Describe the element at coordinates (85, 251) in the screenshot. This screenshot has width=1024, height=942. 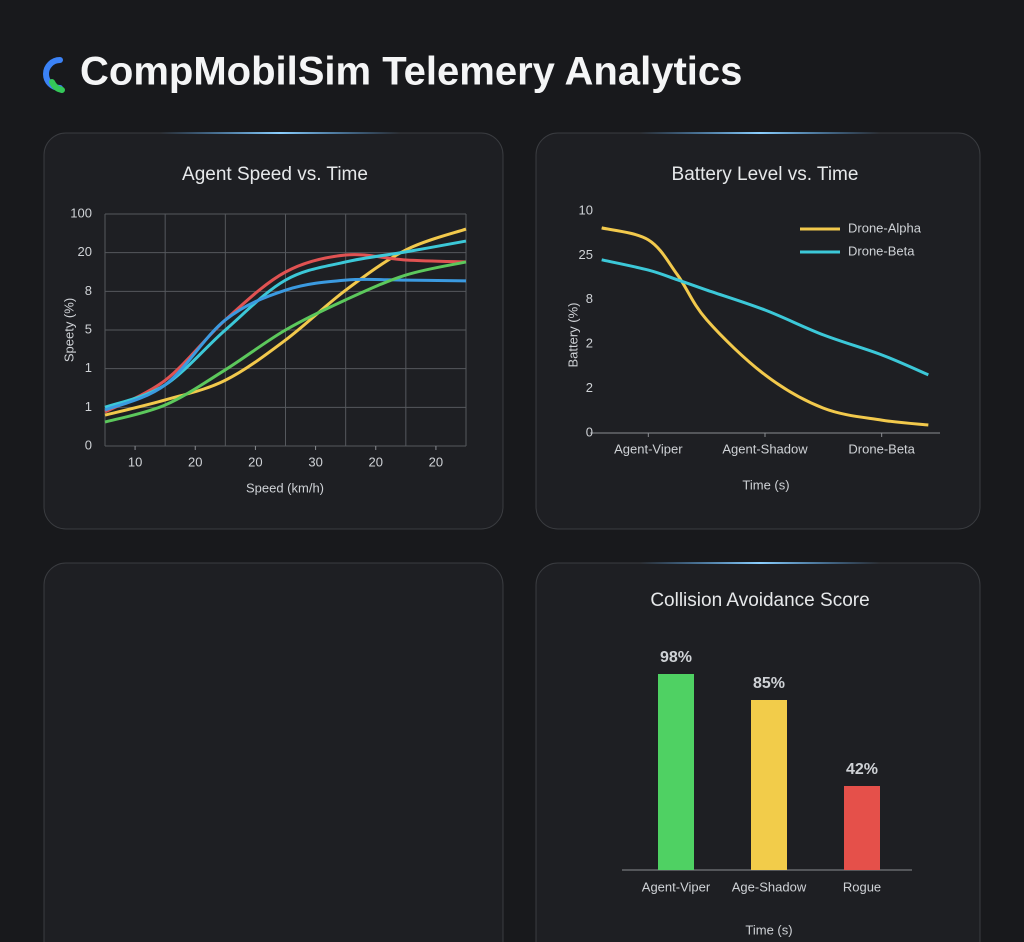
I see `y-tick-label: 20` at that location.